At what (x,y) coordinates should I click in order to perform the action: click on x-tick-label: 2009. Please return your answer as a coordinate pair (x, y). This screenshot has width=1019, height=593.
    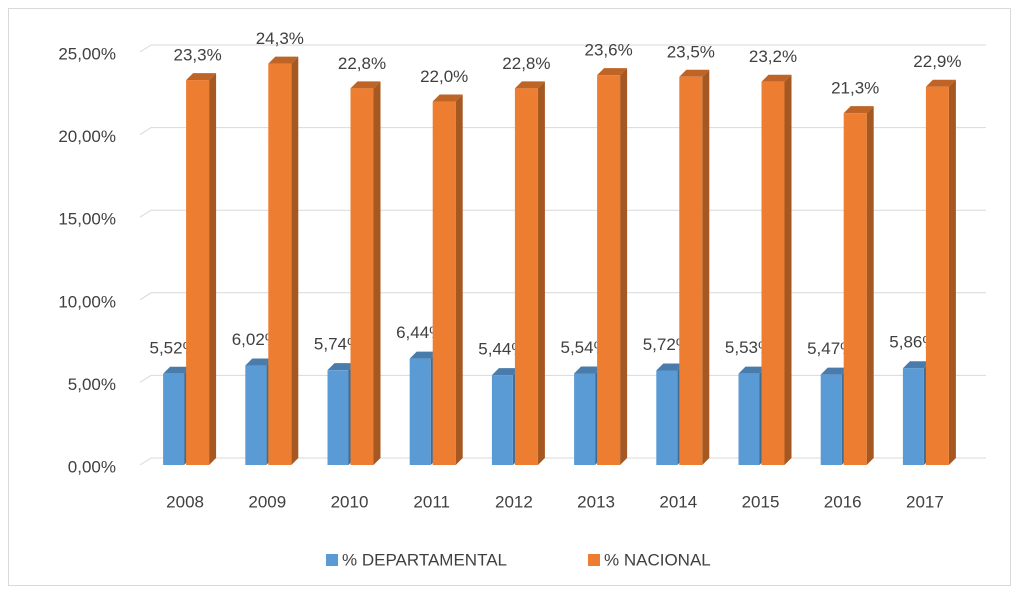
    Looking at the image, I should click on (267, 501).